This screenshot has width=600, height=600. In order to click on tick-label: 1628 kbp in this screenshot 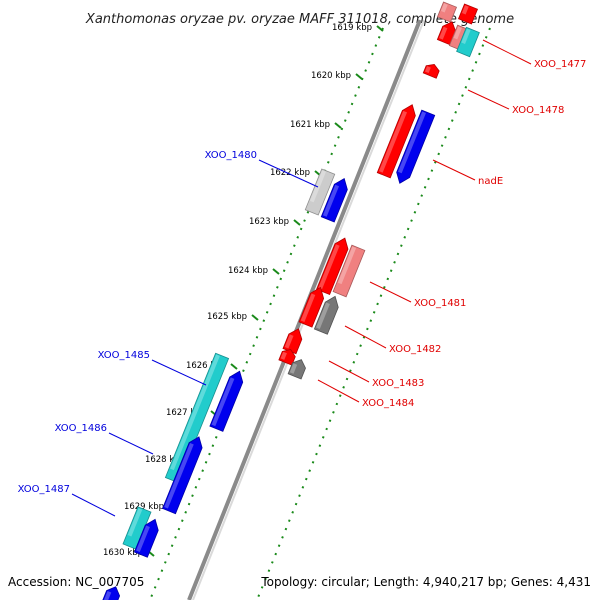, I will do `click(165, 460)`.